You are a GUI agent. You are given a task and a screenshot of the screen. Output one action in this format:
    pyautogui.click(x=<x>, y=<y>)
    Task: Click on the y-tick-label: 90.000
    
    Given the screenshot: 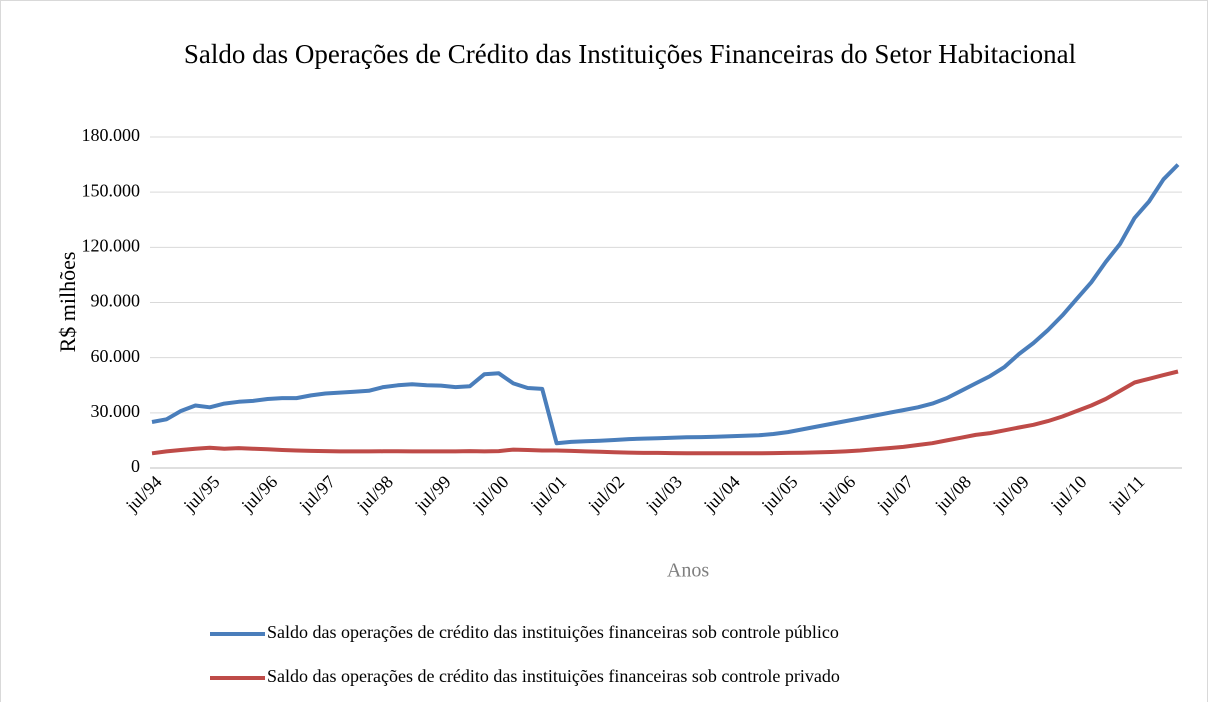 What is the action you would take?
    pyautogui.click(x=116, y=301)
    